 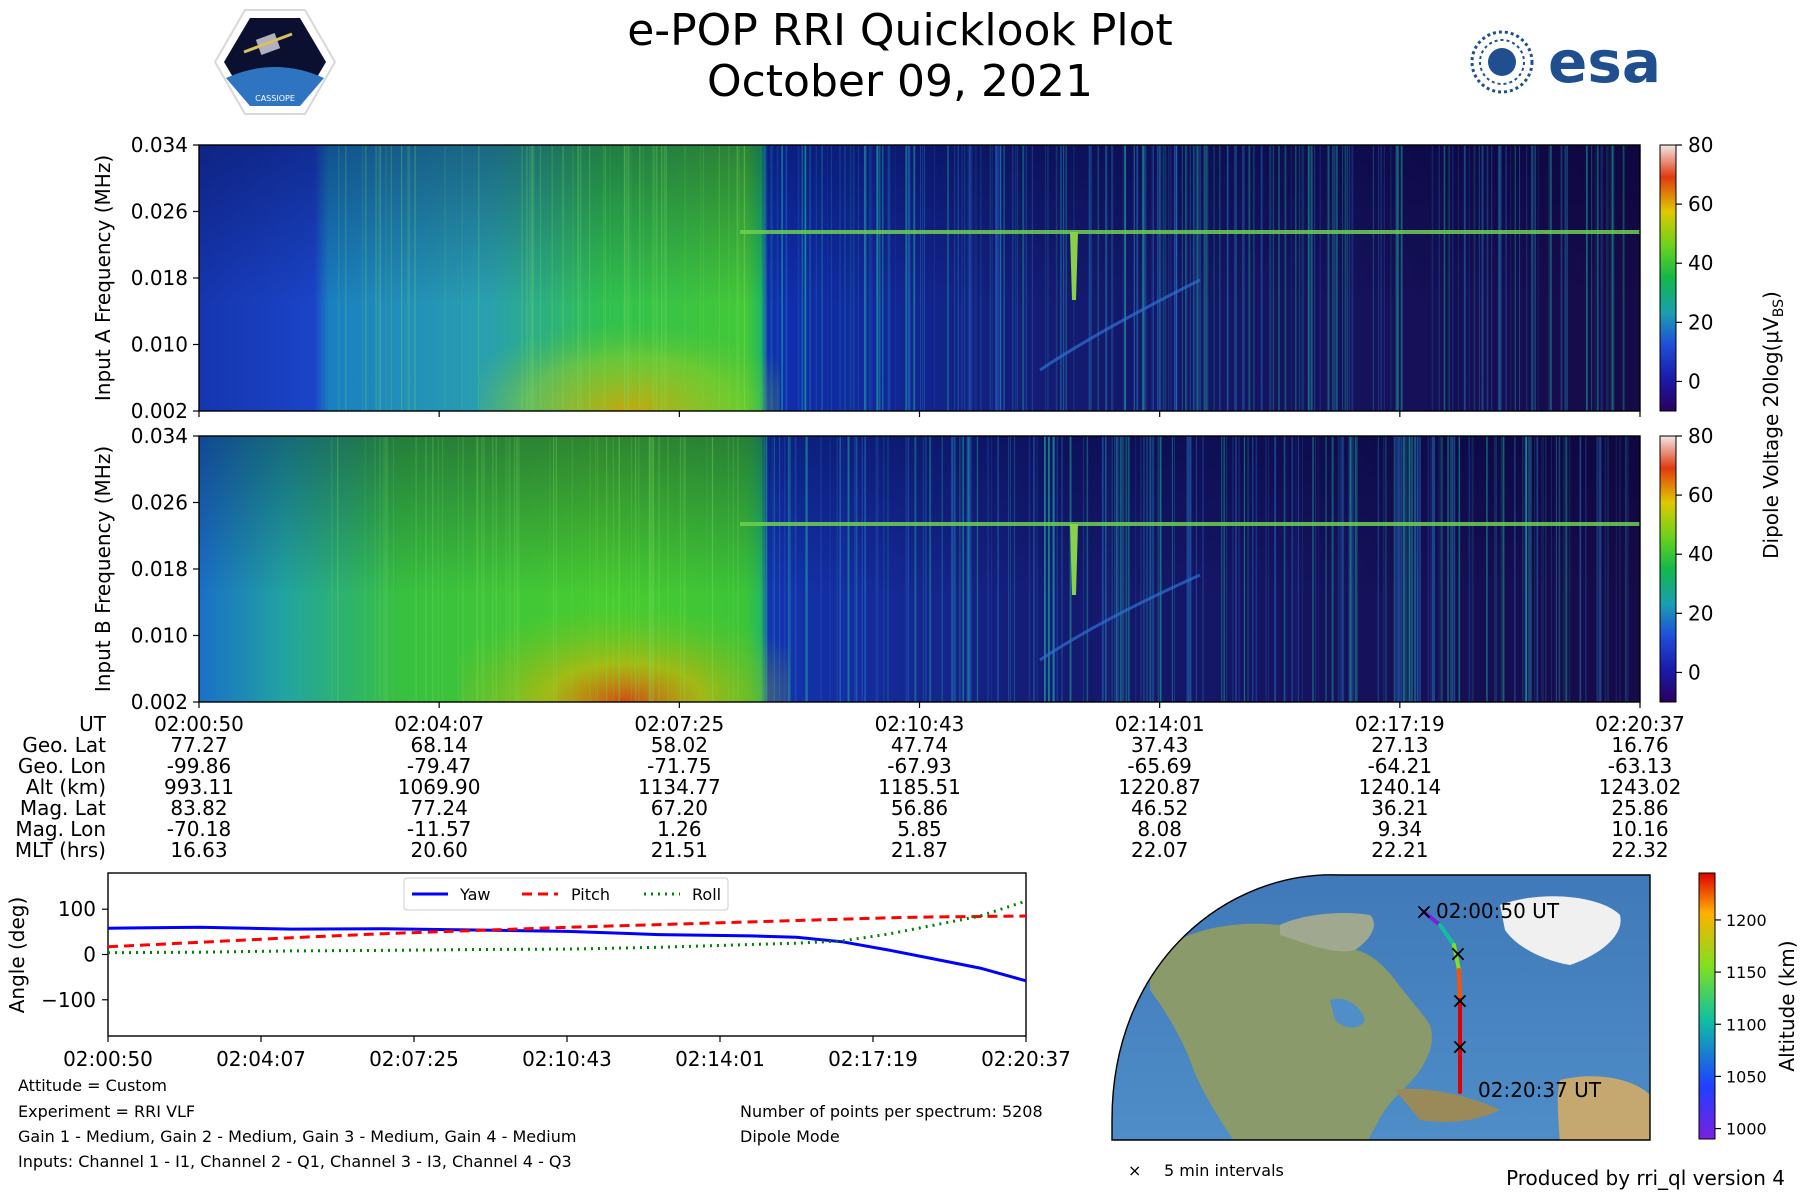 I want to click on map-north-america, so click(x=1291, y=1031).